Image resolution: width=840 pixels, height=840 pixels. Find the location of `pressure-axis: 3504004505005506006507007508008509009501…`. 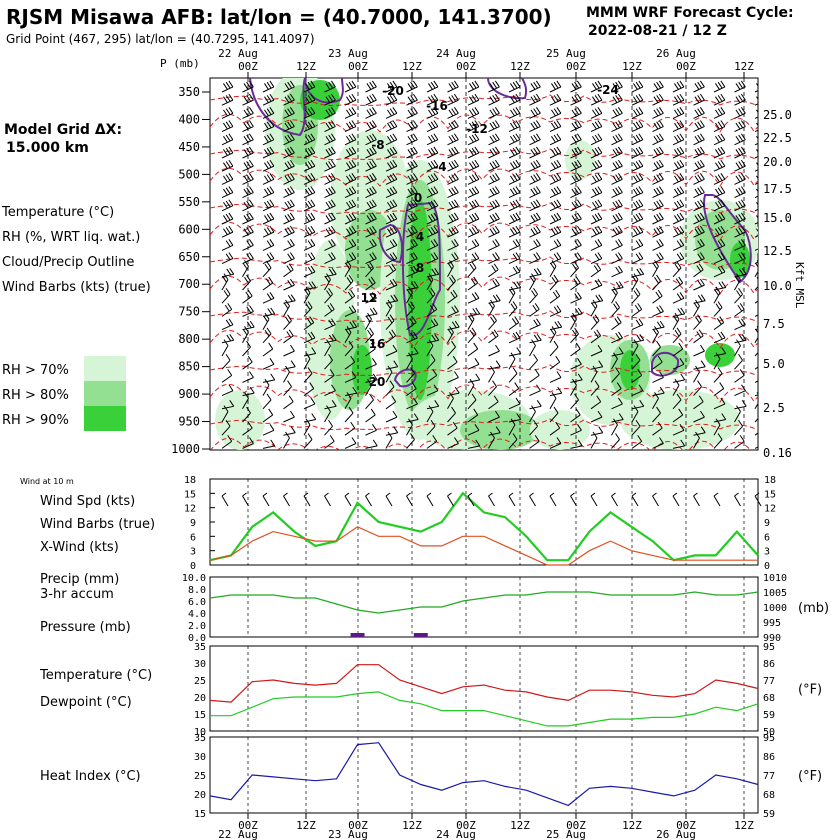

pressure-axis: 3504004505005506006507007508008509009501… is located at coordinates (190, 270).